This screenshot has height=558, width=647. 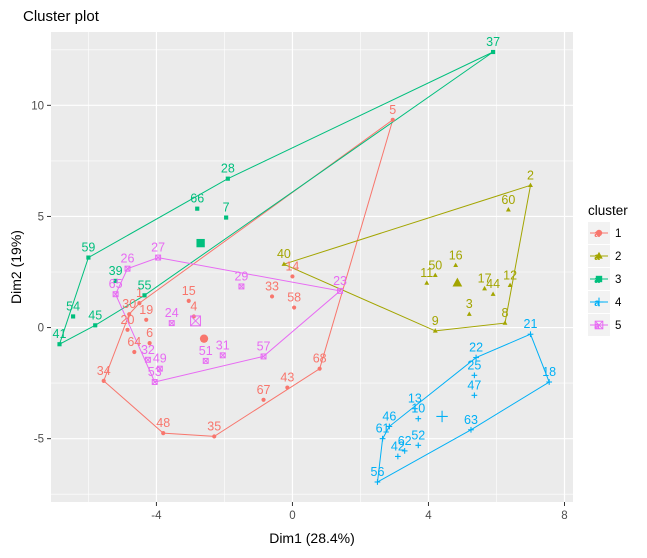 What do you see at coordinates (148, 350) in the screenshot?
I see `point-label-32: 32` at bounding box center [148, 350].